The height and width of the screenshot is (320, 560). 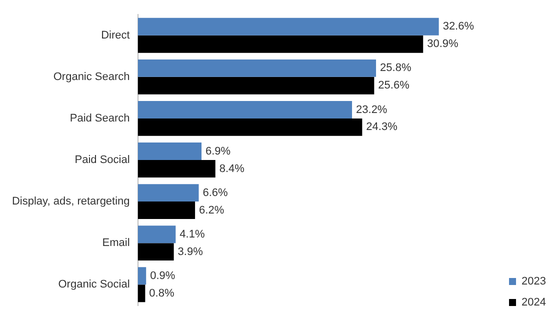 What do you see at coordinates (396, 68) in the screenshot?
I see `data-label: 25.8%` at bounding box center [396, 68].